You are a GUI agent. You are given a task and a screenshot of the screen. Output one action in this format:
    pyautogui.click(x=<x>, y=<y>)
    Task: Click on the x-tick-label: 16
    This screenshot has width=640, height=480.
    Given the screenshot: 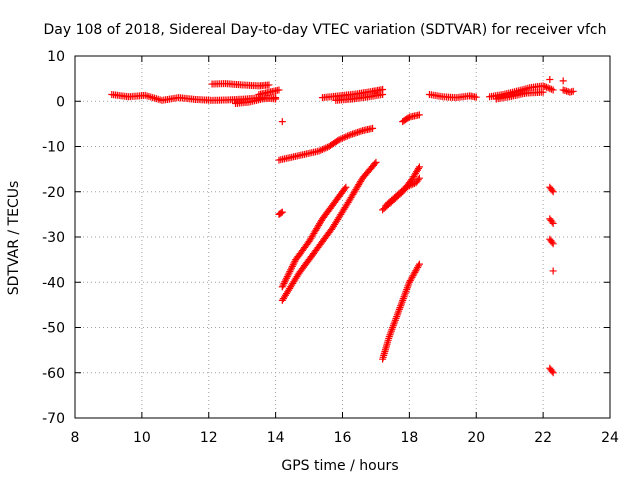 What is the action you would take?
    pyautogui.click(x=343, y=438)
    